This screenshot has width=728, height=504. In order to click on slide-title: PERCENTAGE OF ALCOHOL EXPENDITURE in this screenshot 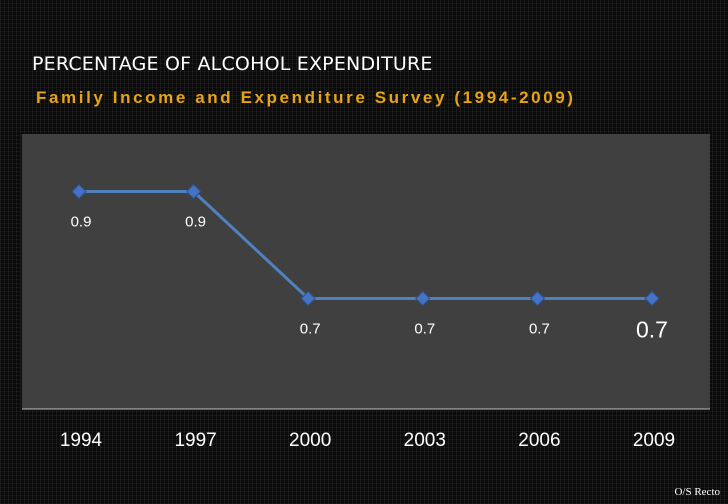, I will do `click(232, 64)`.